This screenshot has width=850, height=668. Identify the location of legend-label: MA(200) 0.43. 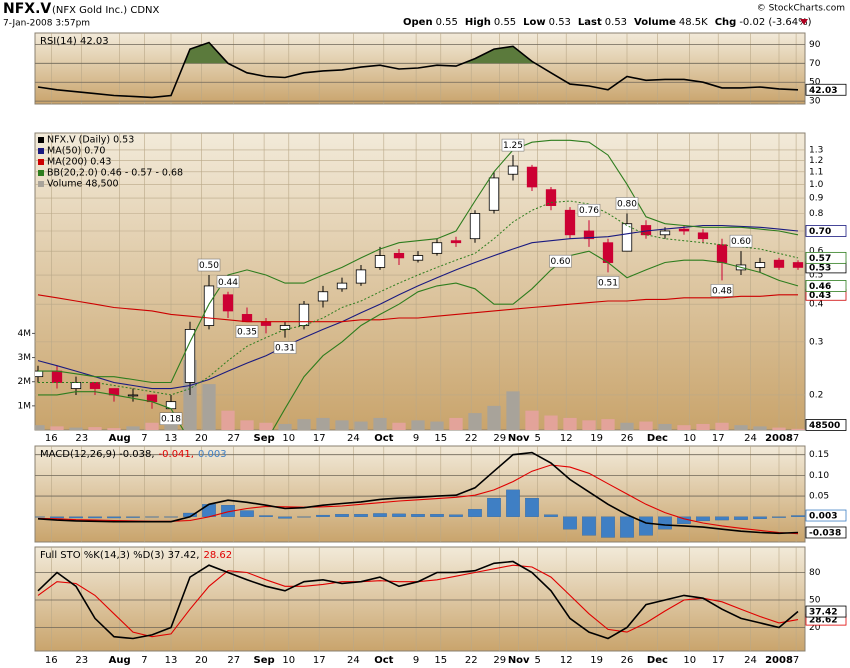
(79, 162).